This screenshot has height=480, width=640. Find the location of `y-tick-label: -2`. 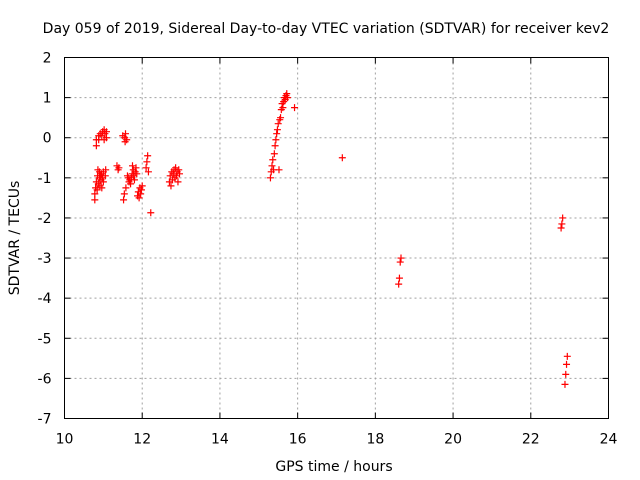

y-tick-label: -2 is located at coordinates (45, 219).